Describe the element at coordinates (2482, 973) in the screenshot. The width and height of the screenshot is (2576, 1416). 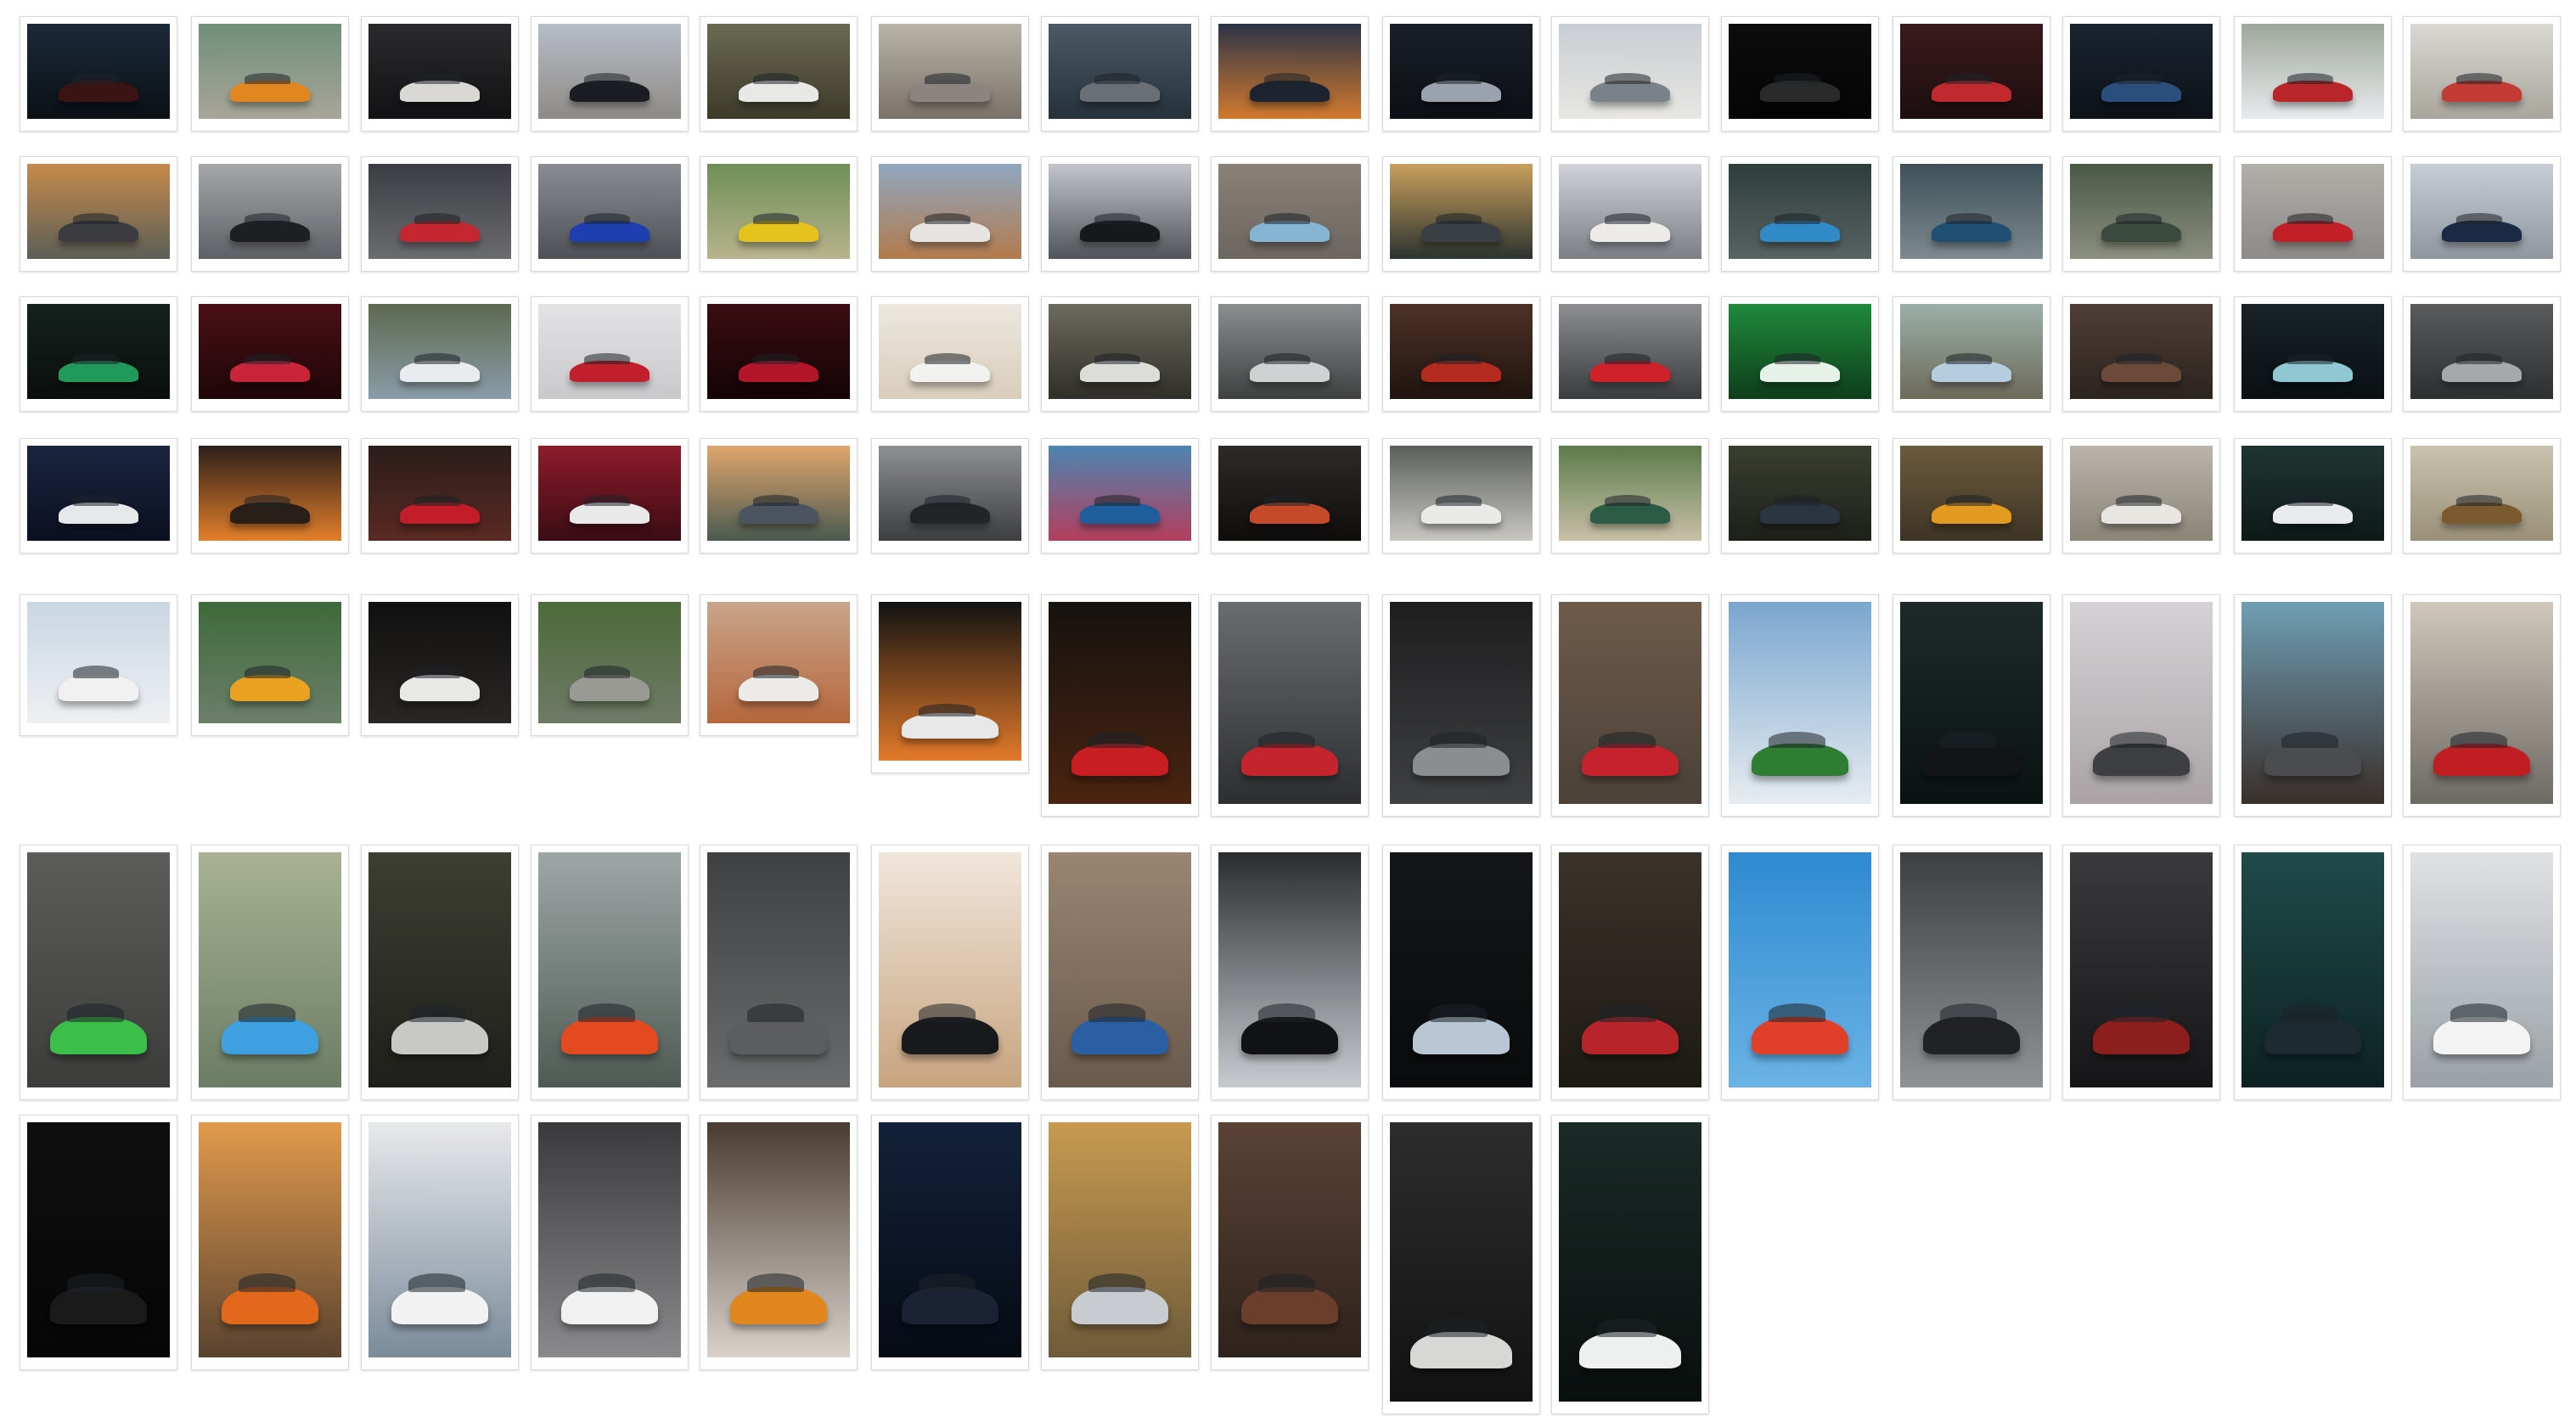
I see `photo-tile-white-lamborghini-street` at that location.